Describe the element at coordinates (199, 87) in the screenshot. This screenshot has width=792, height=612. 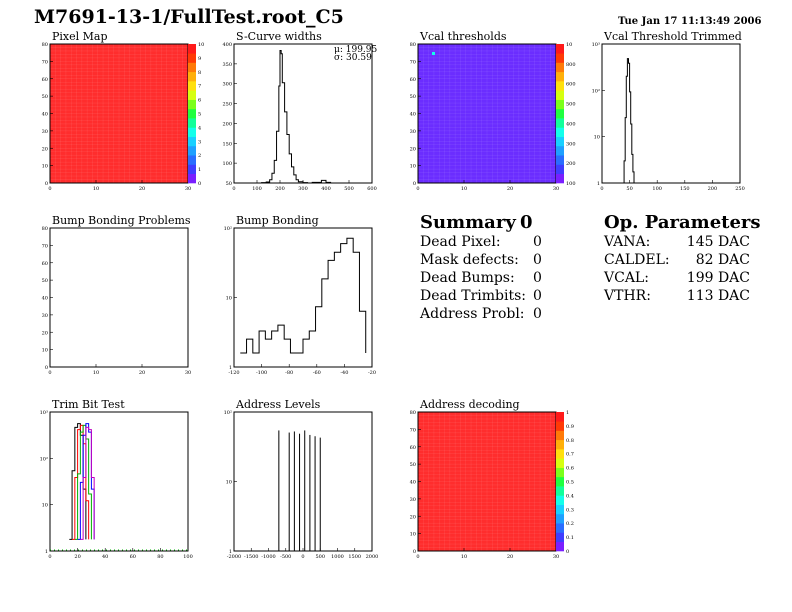
I see `z-tick-label: 7` at that location.